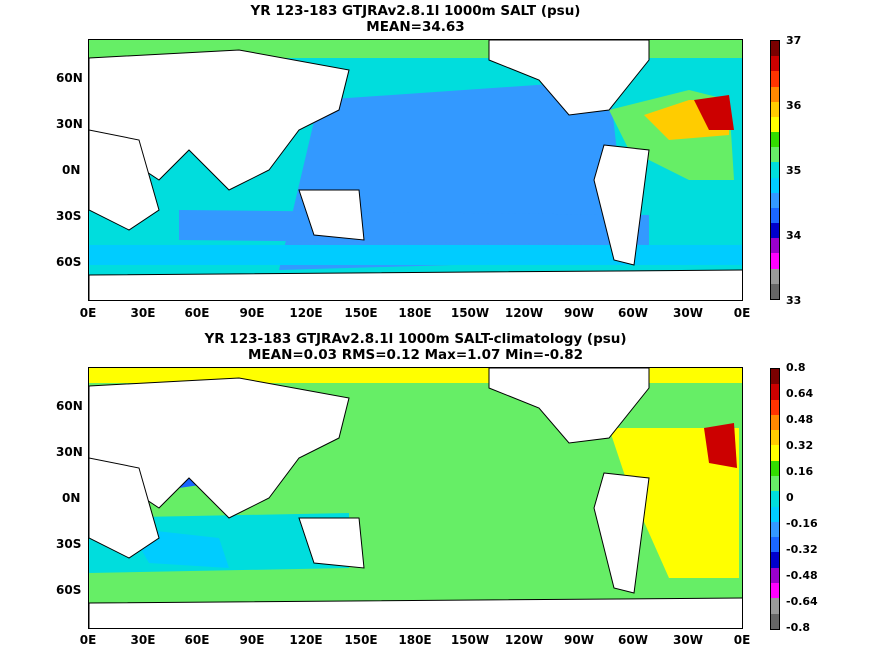 Image resolution: width=875 pixels, height=656 pixels. Describe the element at coordinates (802, 575) in the screenshot. I see `anomaly-colorbar-label: -0.48` at that location.